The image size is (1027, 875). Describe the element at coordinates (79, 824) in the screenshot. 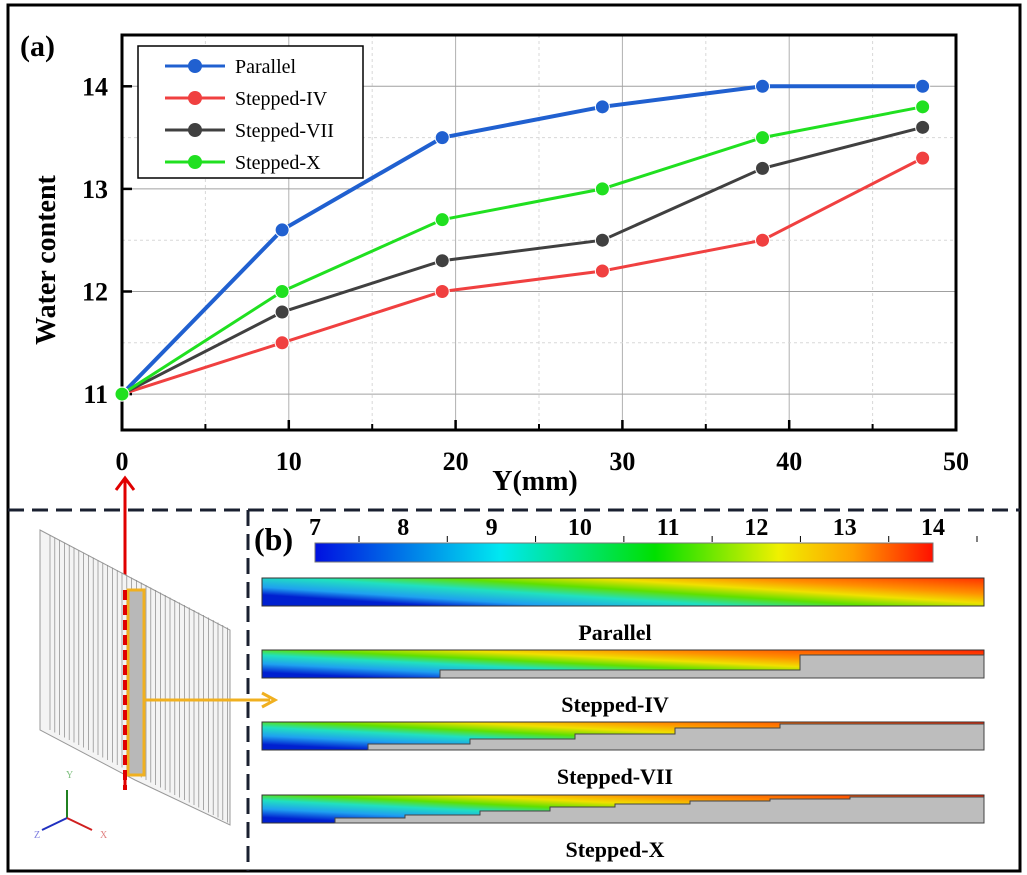

I see `x-axis-triad` at that location.